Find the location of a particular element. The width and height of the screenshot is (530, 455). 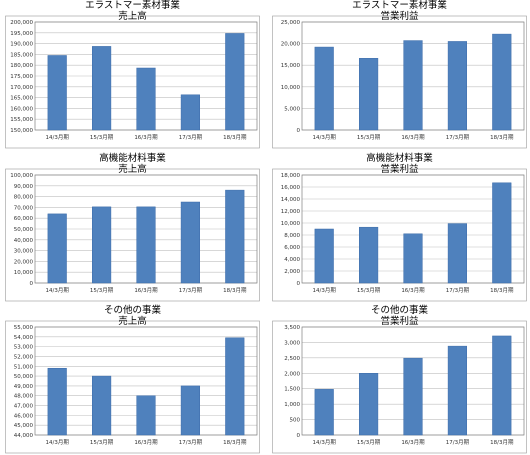

y-tick-label: 25,000 is located at coordinates (291, 23).